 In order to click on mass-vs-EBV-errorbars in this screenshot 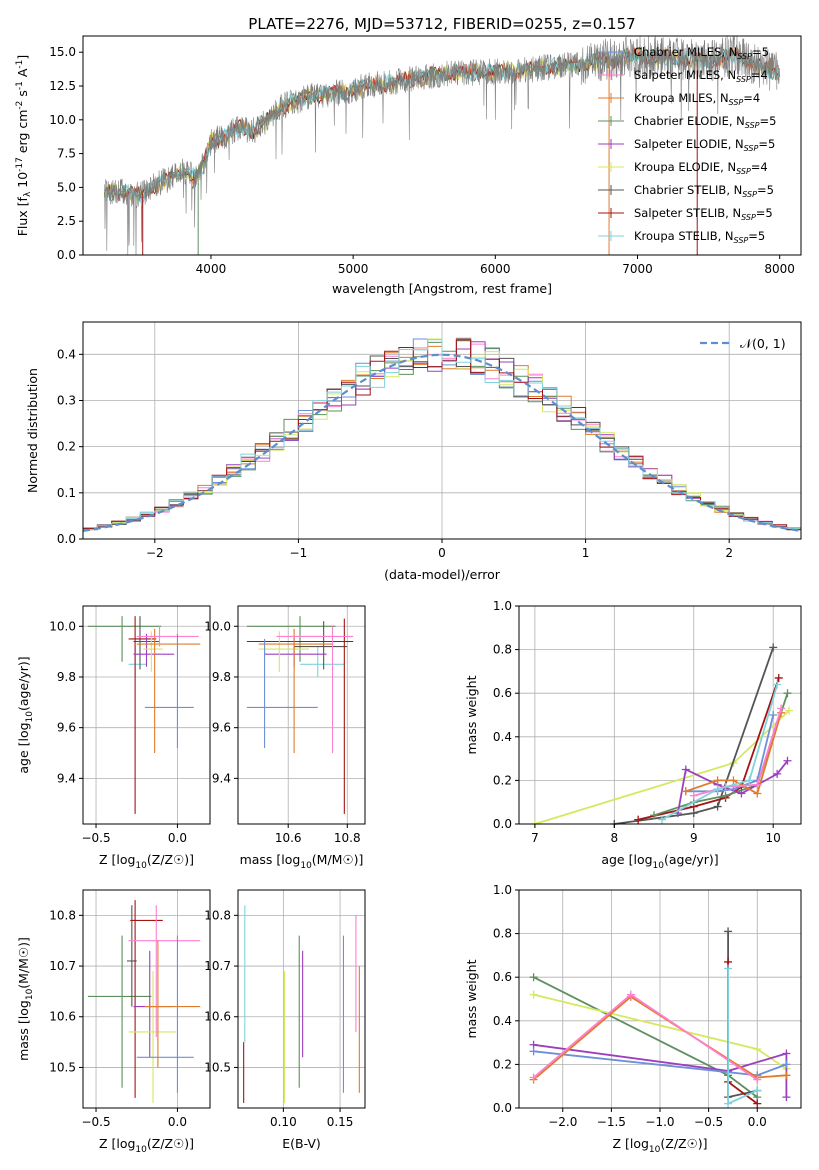, I will do `click(301, 1004)`.